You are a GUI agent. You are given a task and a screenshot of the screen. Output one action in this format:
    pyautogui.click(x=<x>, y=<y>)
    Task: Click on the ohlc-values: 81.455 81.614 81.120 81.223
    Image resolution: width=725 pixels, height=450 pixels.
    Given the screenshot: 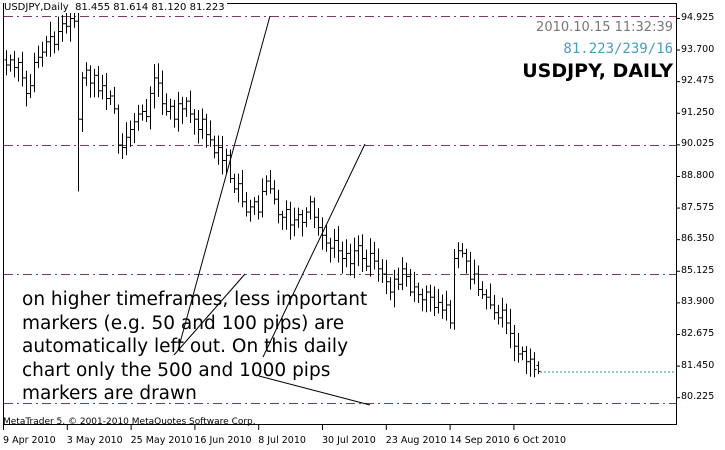 What is the action you would take?
    pyautogui.click(x=150, y=7)
    